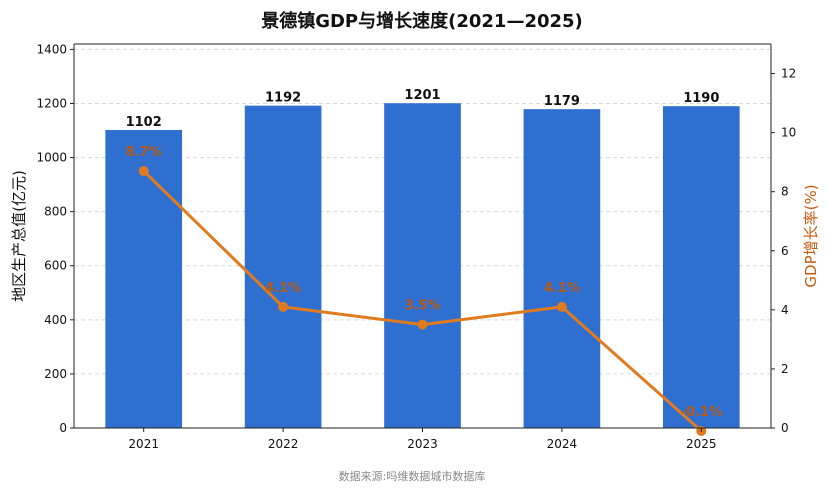 Image resolution: width=829 pixels, height=494 pixels. I want to click on bar-2025, so click(701, 267).